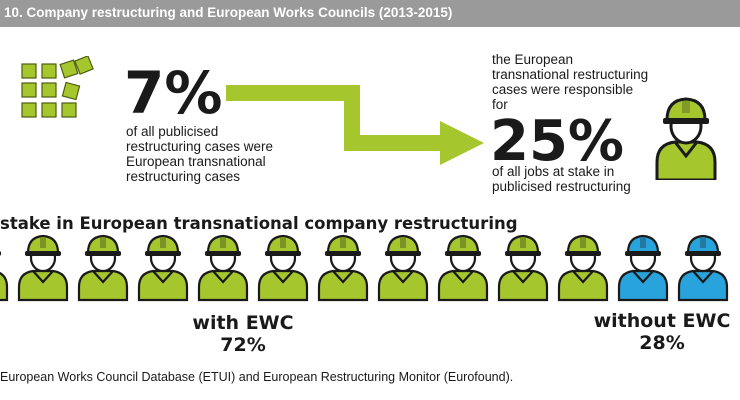  I want to click on arrow-icon, so click(355, 125).